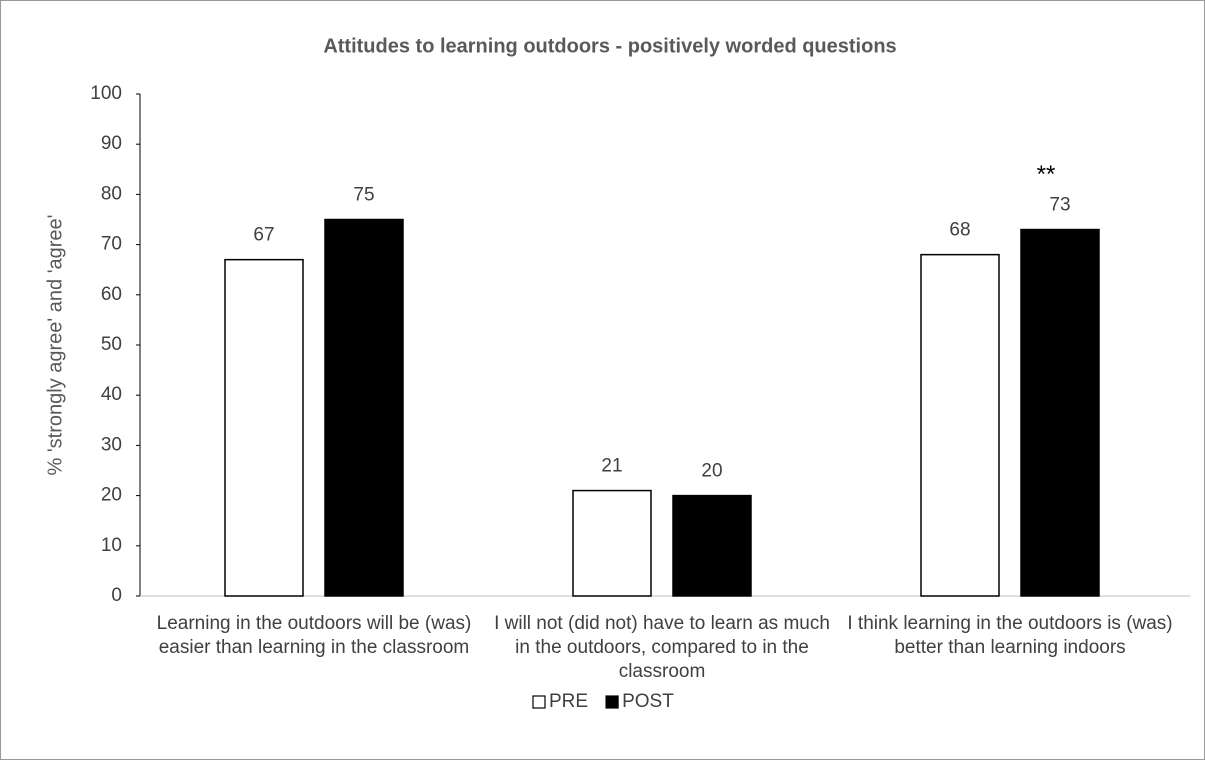 The image size is (1205, 760). I want to click on y-tick-label: 10, so click(111, 545).